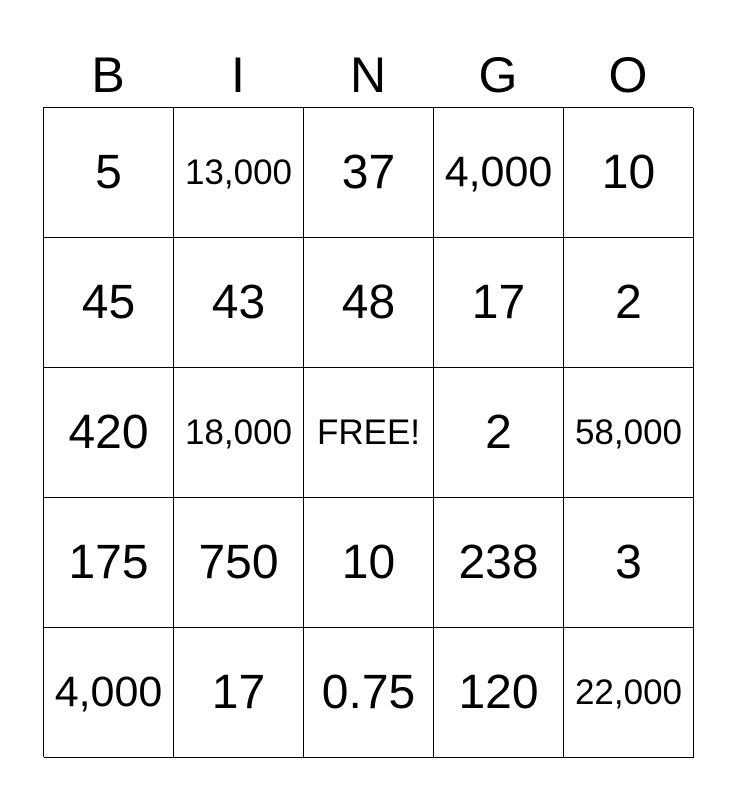 Image resolution: width=736 pixels, height=800 pixels. What do you see at coordinates (629, 433) in the screenshot?
I see `bingo-cell: 58,000` at bounding box center [629, 433].